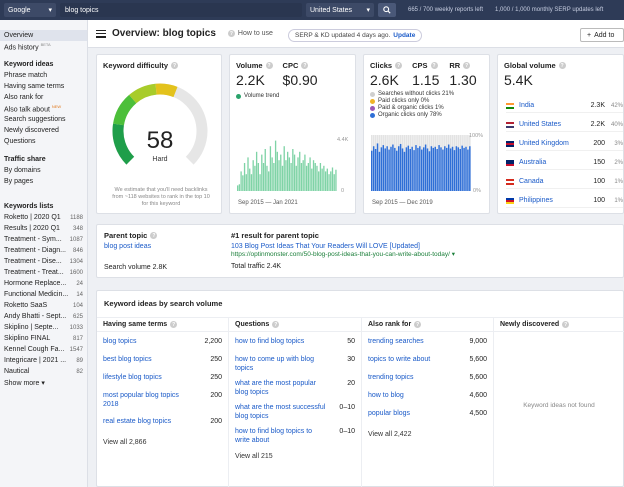 The height and width of the screenshot is (487, 624). I want to click on keyword-list-item: Treatment - Treat... 1600, so click(43, 272).